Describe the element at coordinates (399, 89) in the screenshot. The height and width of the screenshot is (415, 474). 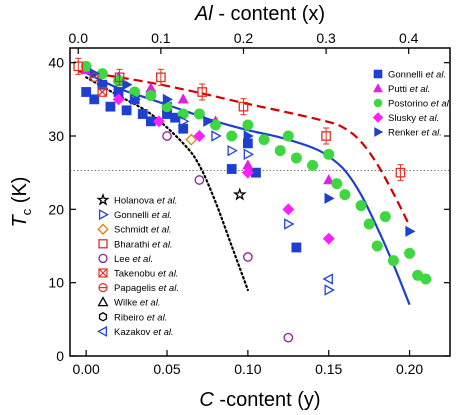
I see `legend-author: Putti` at that location.